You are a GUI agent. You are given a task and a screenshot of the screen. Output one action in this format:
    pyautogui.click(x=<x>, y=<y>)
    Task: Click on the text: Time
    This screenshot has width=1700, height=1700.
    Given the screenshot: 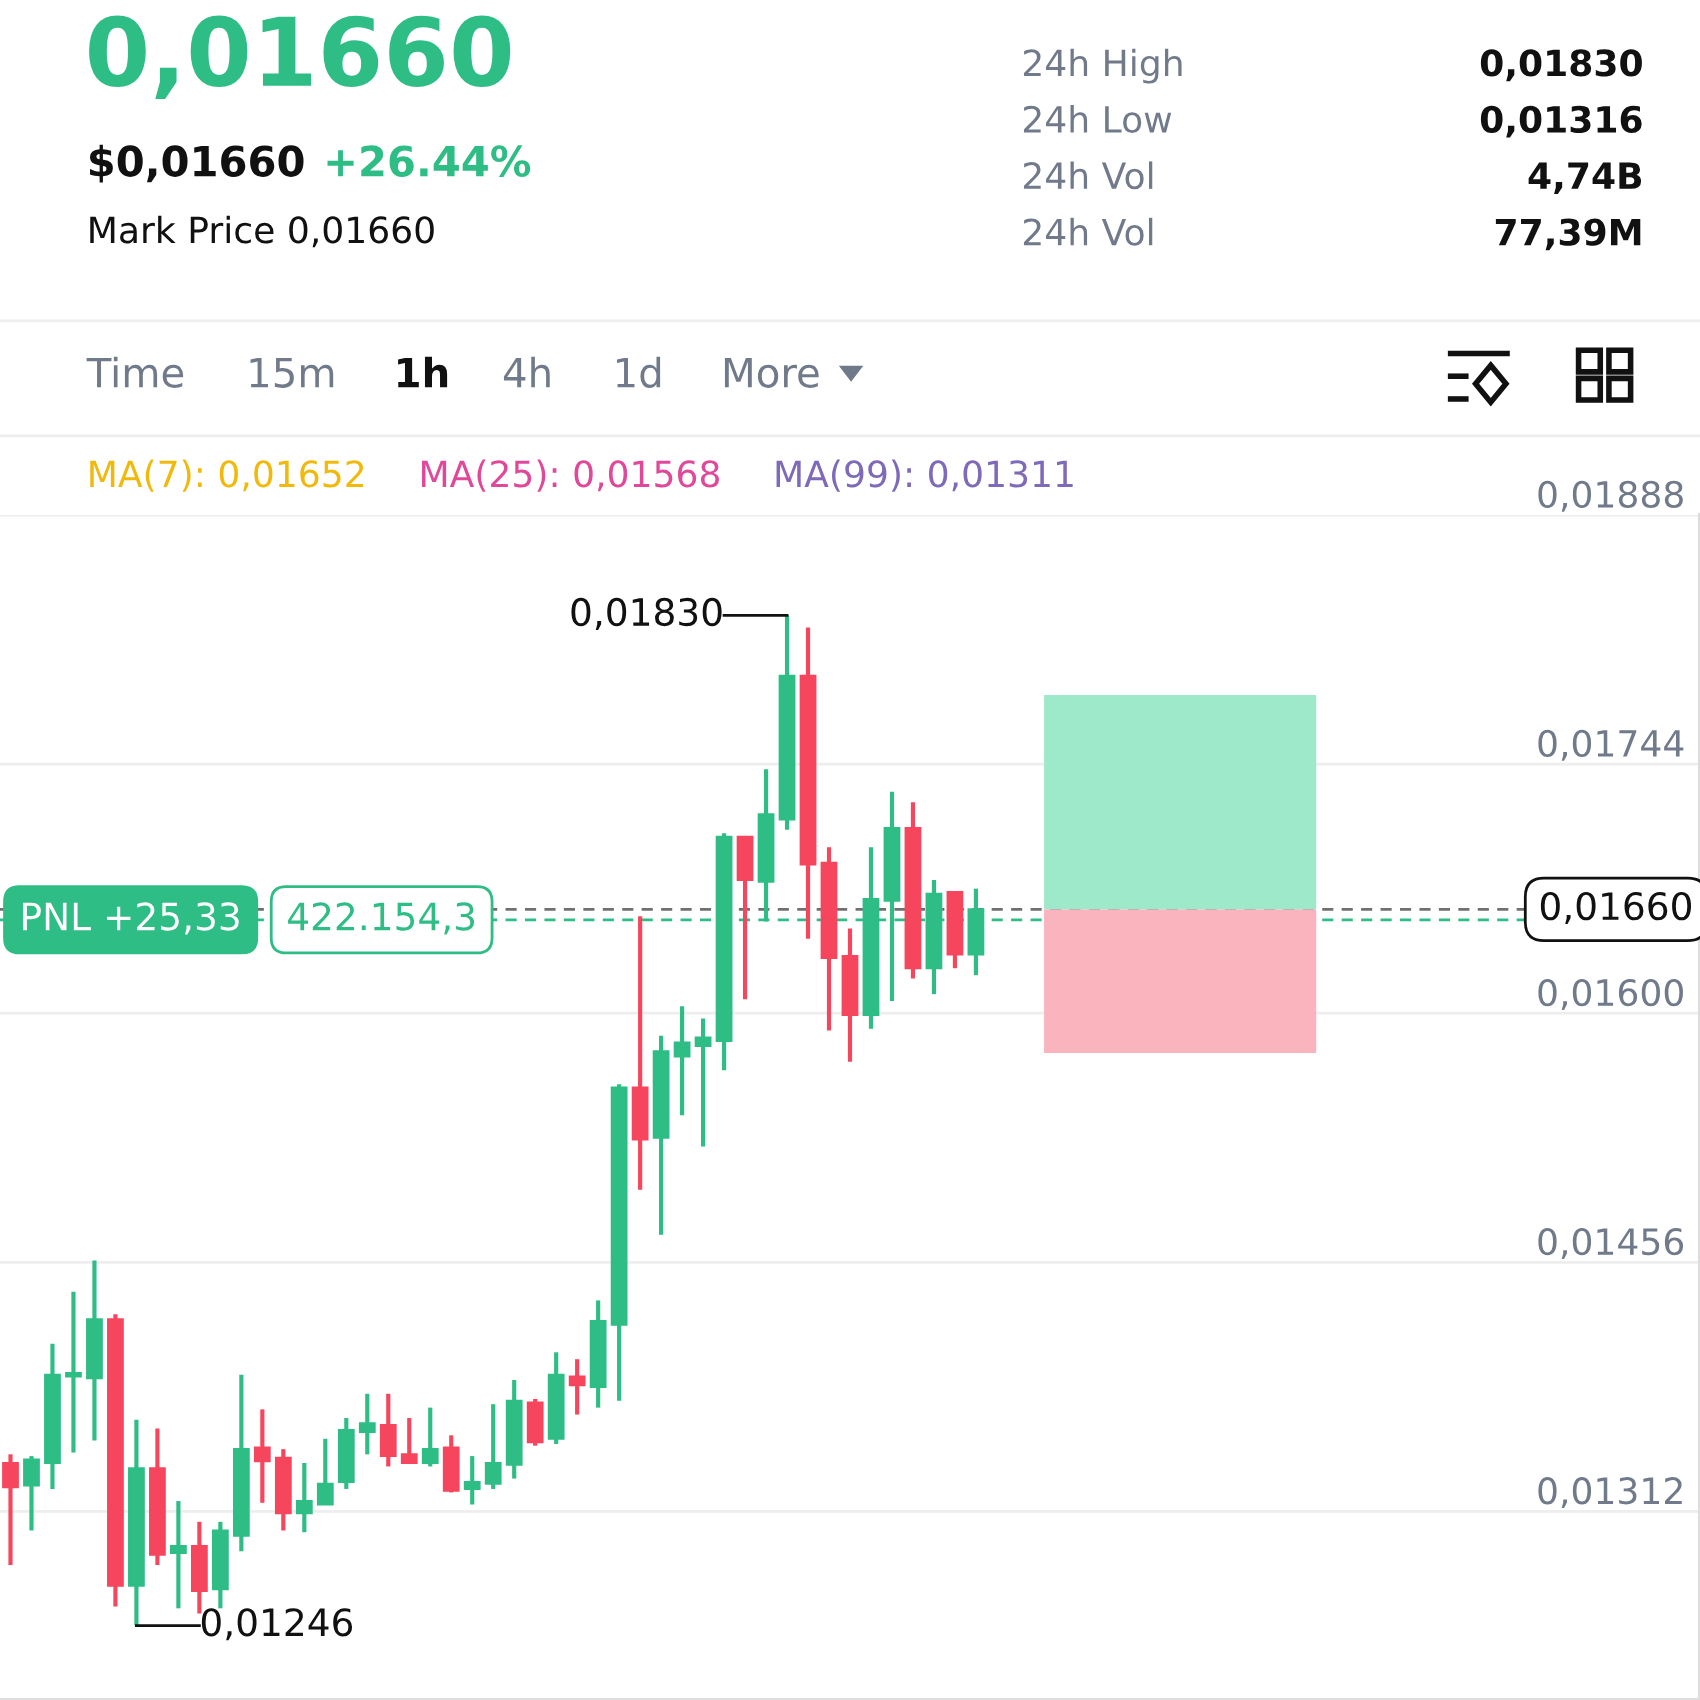 What is the action you would take?
    pyautogui.click(x=135, y=372)
    